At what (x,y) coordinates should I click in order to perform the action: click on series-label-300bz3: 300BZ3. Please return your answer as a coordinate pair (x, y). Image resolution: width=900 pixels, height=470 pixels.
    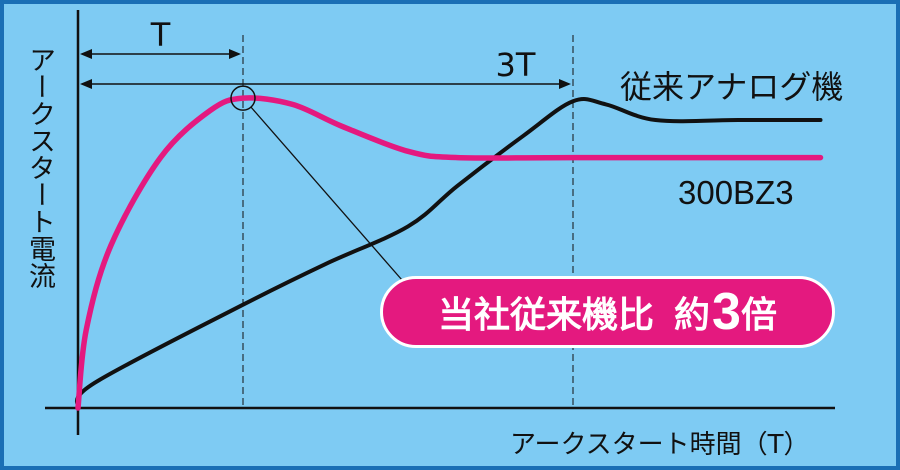
    Looking at the image, I should click on (736, 192).